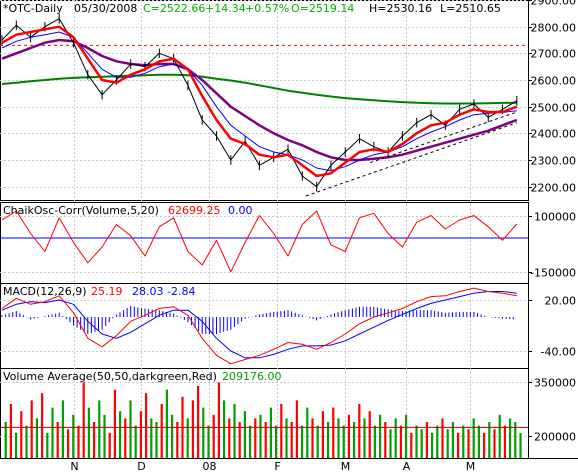  I want to click on header-high: H=2530.16, so click(400, 8).